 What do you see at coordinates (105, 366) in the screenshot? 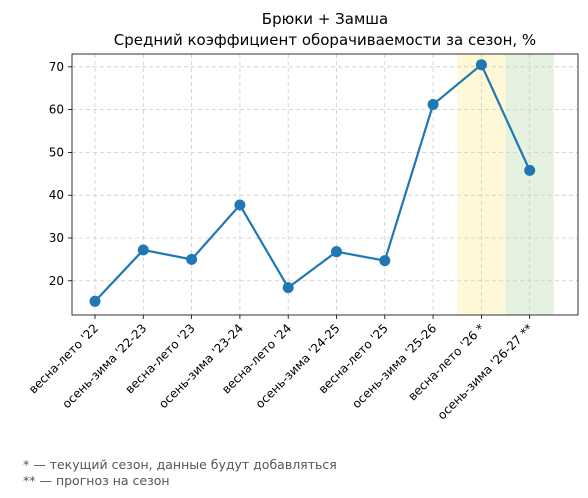
I see `x-tick-label-1: осень-зима '22-23` at bounding box center [105, 366].